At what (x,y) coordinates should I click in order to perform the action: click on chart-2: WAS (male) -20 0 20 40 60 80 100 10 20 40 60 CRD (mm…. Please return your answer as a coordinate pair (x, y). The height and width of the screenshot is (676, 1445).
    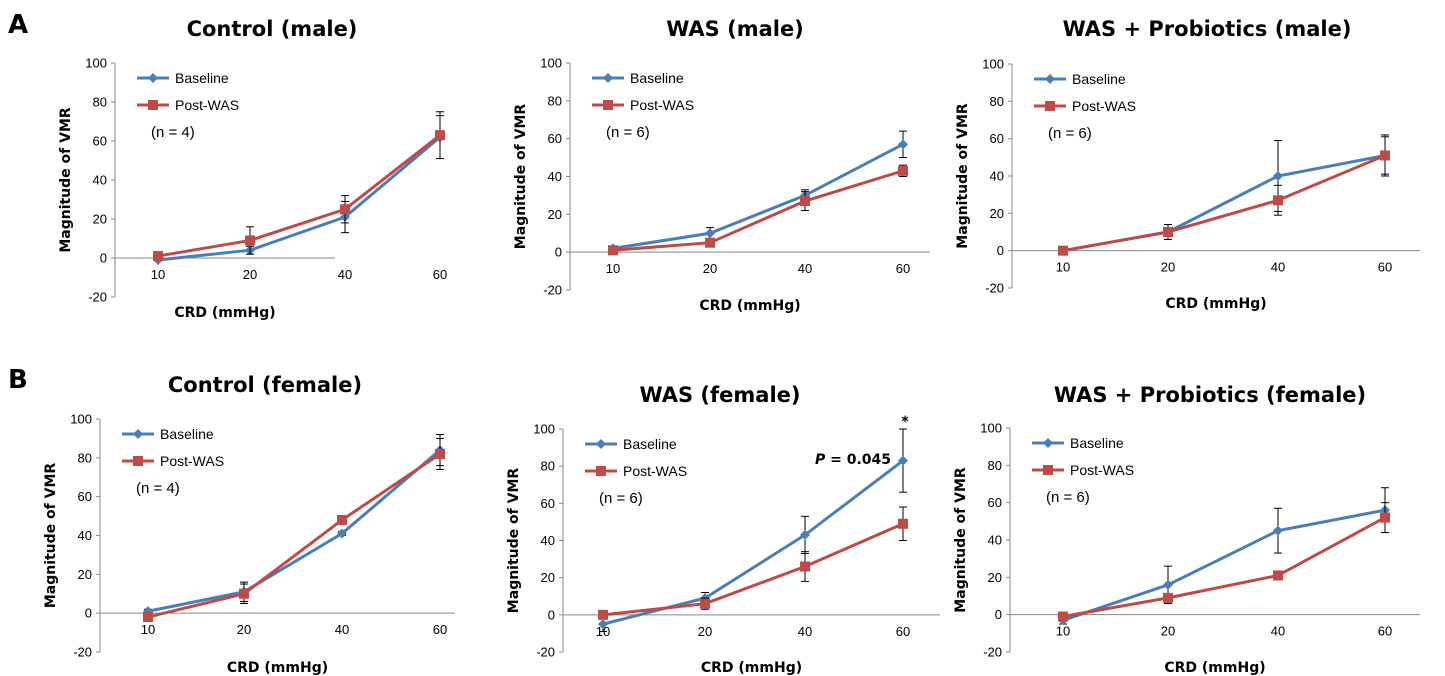
    Looking at the image, I should click on (721, 165).